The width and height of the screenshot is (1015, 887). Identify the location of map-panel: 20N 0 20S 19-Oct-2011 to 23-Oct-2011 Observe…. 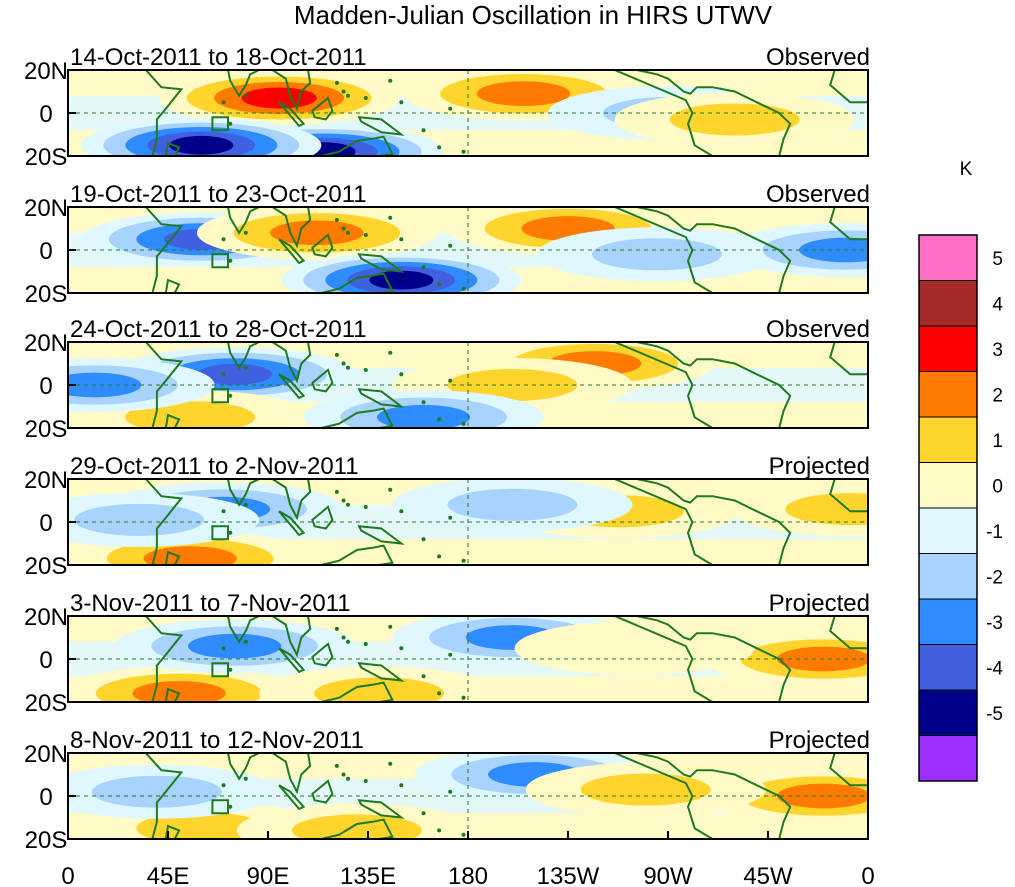
(447, 244).